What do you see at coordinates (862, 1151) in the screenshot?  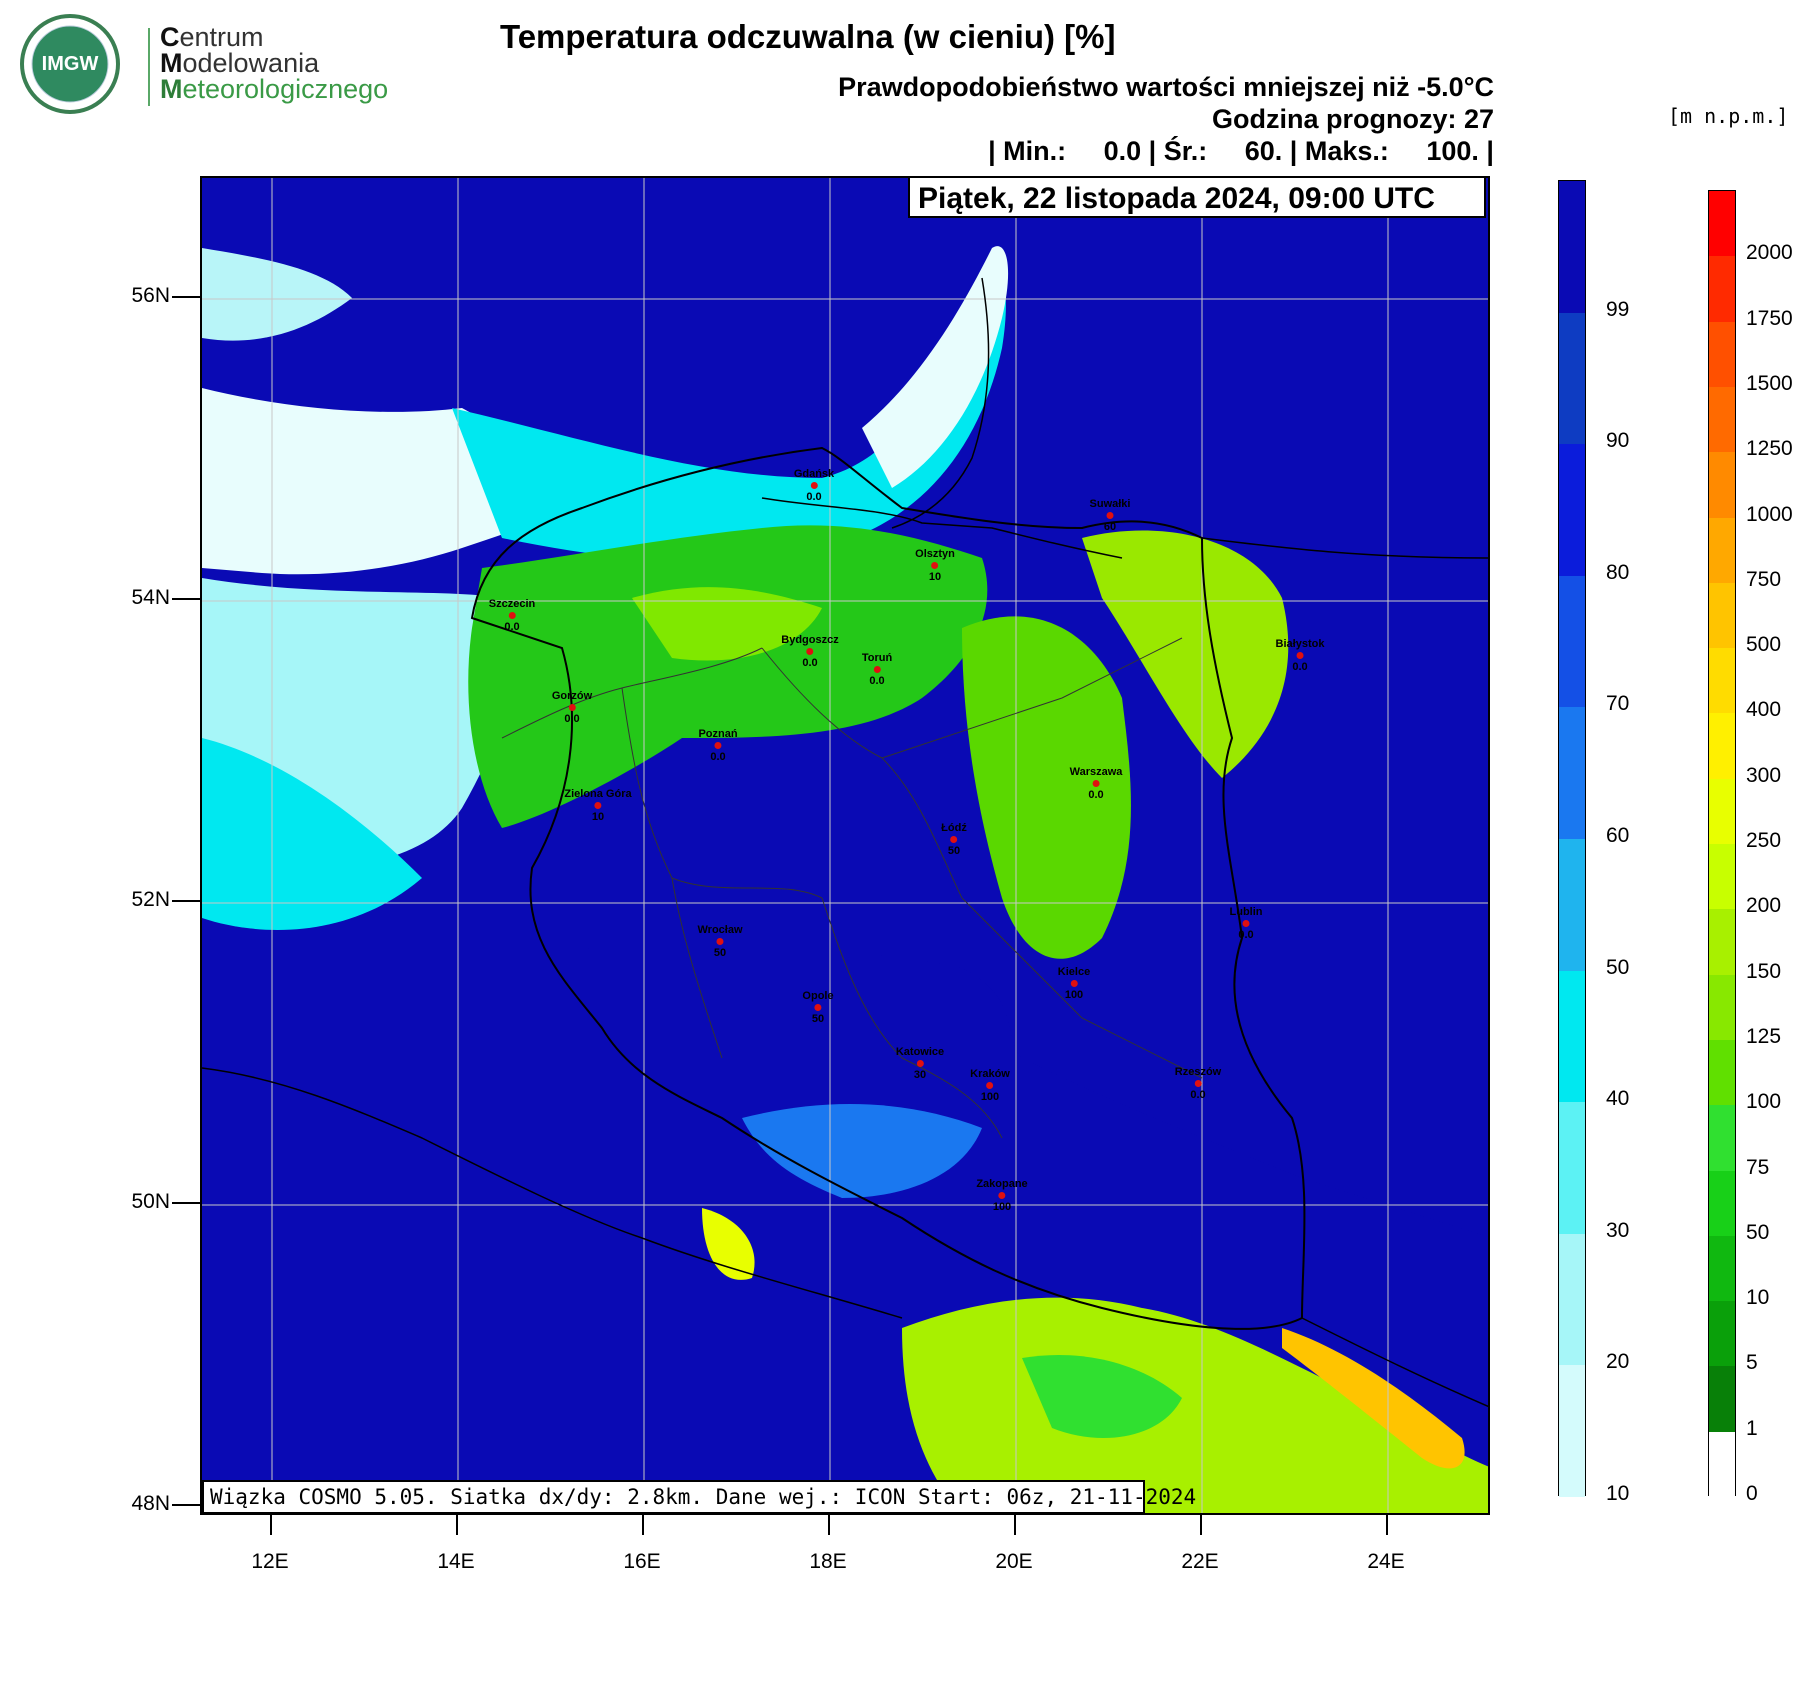 I see `blue-patch-central` at bounding box center [862, 1151].